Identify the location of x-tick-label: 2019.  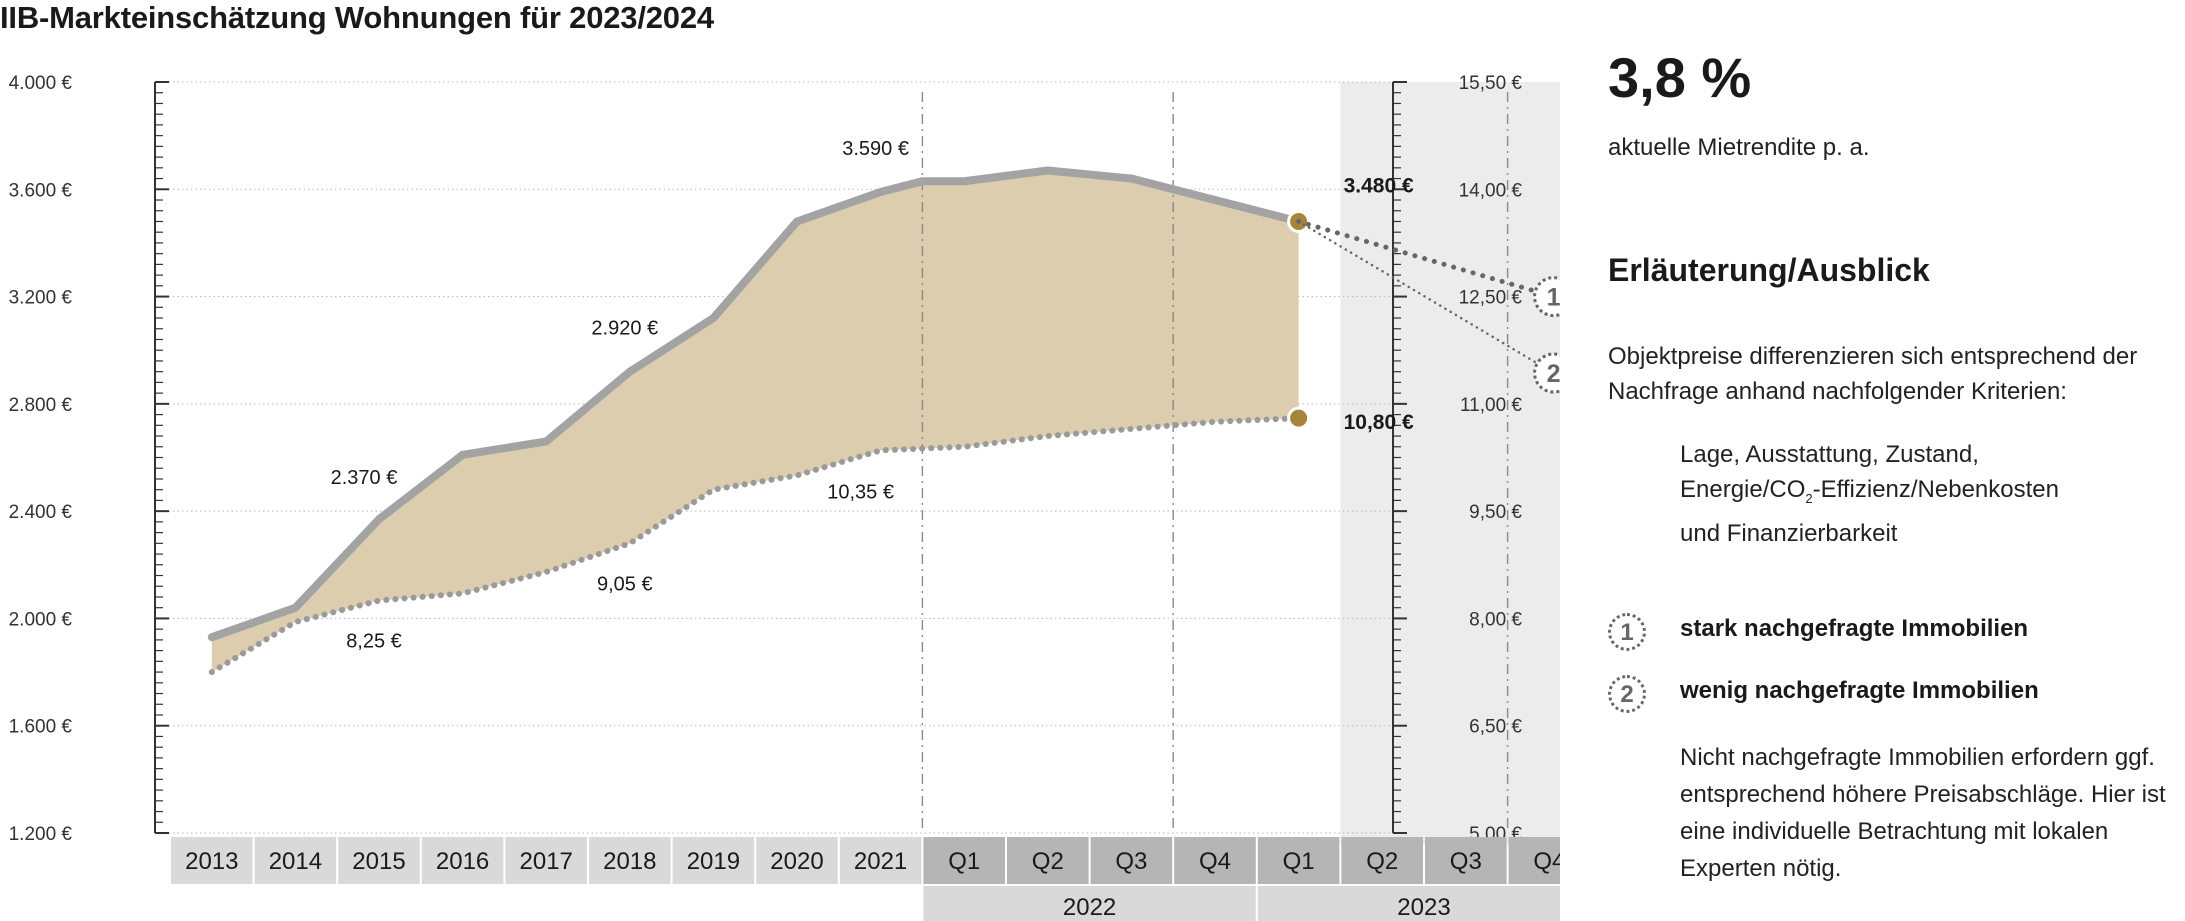
(713, 861).